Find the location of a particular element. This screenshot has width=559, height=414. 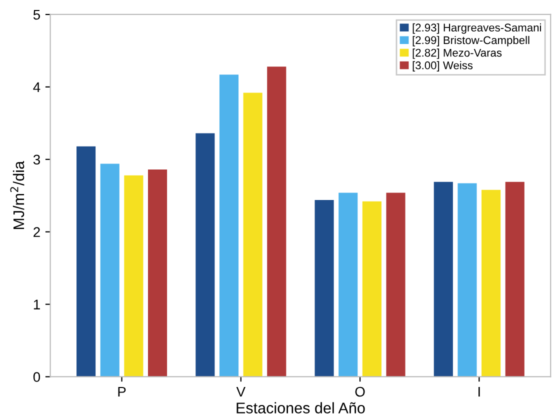

y-tick-label: 0 is located at coordinates (36, 377).